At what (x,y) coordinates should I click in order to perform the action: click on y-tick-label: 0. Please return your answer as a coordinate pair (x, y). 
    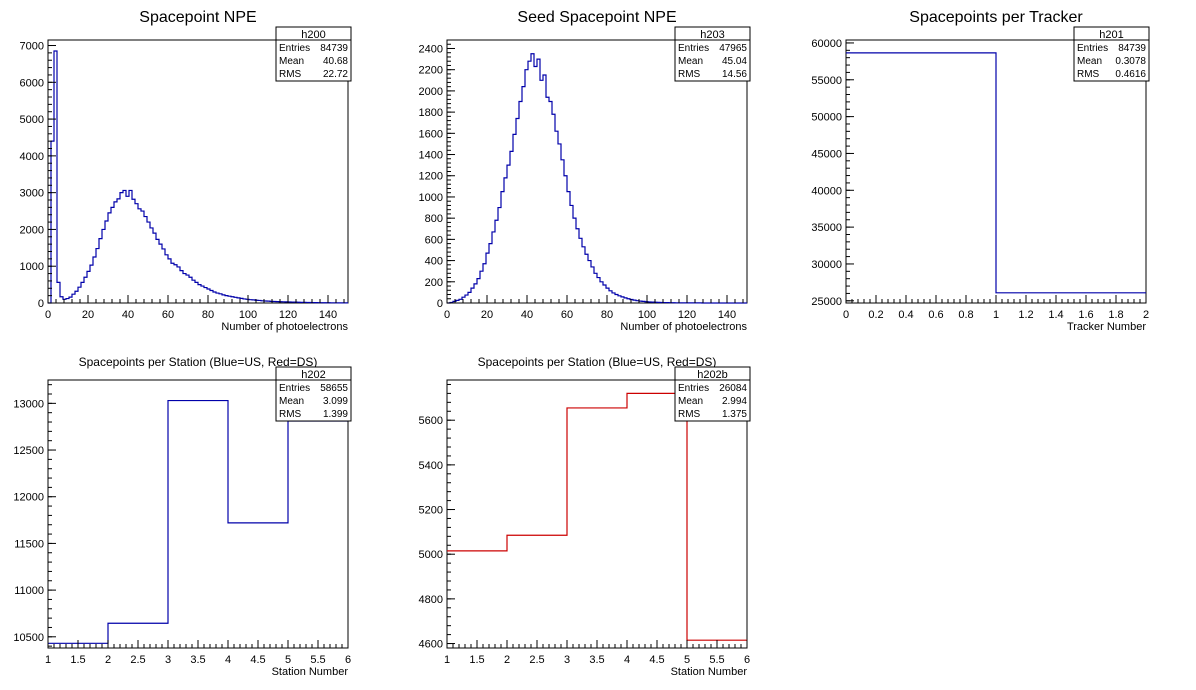
    Looking at the image, I should click on (440, 304).